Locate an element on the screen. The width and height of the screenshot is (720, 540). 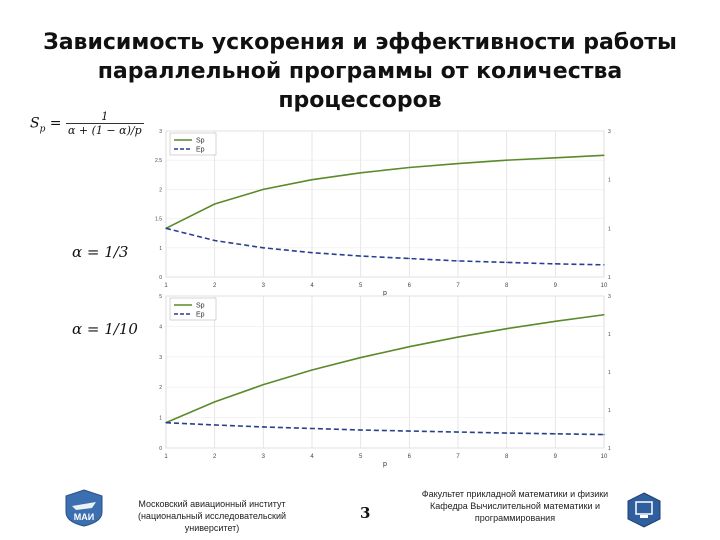
y-tick-label-left: 5 is located at coordinates (160, 297).